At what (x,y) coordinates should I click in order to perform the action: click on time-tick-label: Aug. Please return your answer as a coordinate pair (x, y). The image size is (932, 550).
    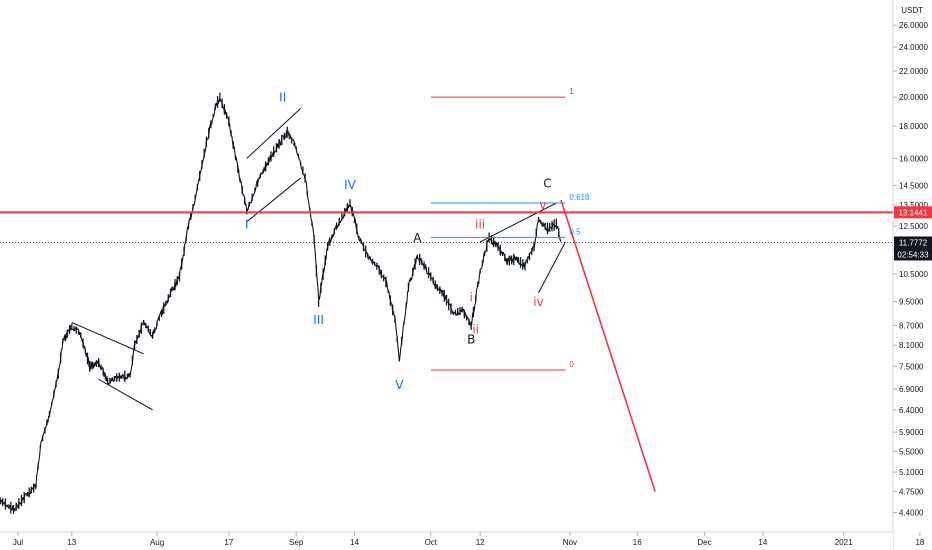
    Looking at the image, I should click on (157, 542).